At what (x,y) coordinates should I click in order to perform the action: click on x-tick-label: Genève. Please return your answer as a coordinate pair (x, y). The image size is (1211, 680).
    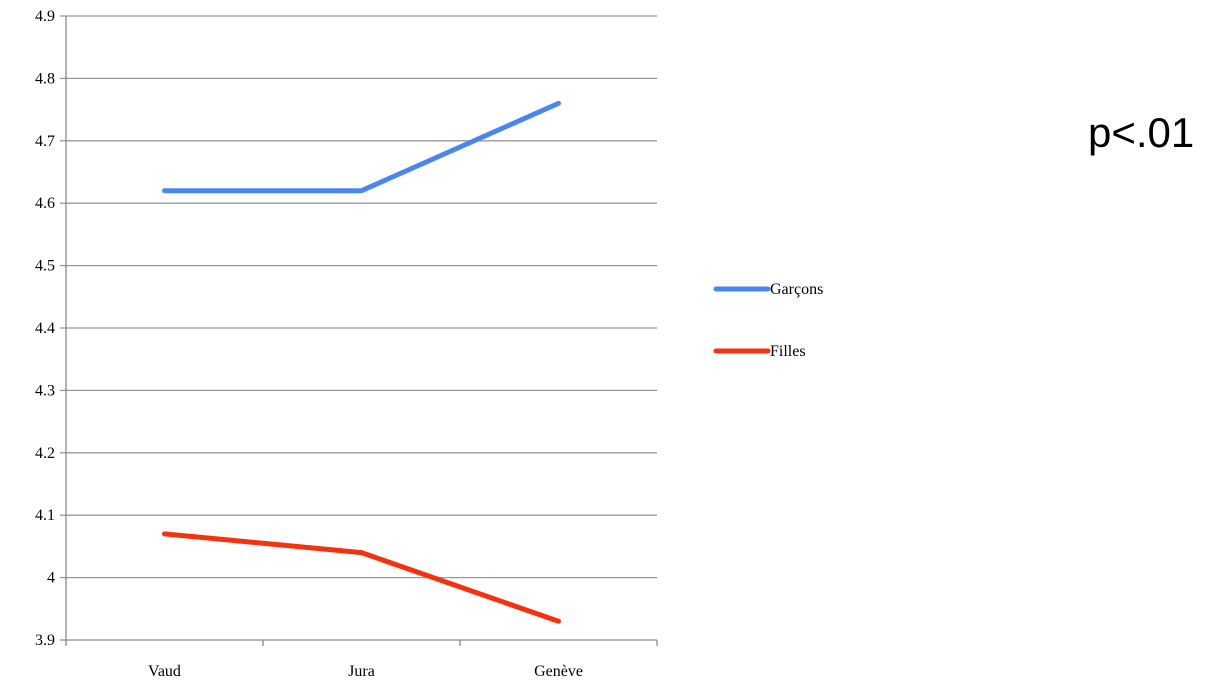
    Looking at the image, I should click on (558, 671).